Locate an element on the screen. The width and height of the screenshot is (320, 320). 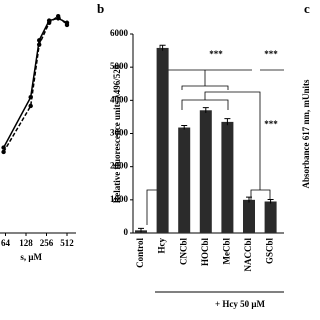
x-tick-label: CNCbl is located at coordinates (183, 252).